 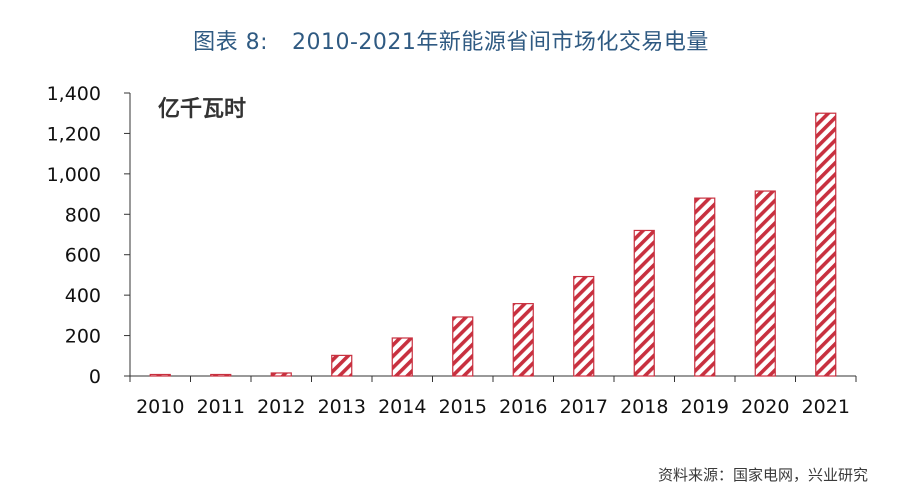 I want to click on figure-number: 图表 8:, so click(x=230, y=42).